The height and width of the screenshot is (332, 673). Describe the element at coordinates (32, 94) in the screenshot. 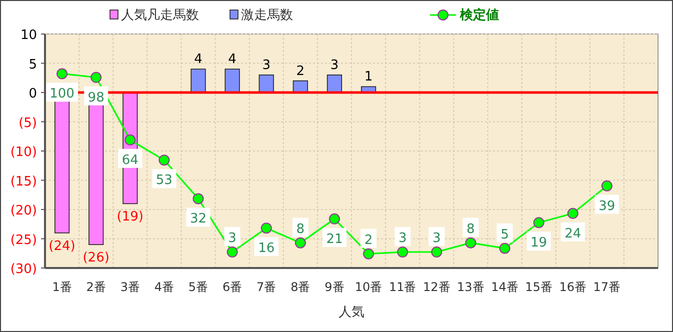

I see `y-tick-label: 0` at that location.